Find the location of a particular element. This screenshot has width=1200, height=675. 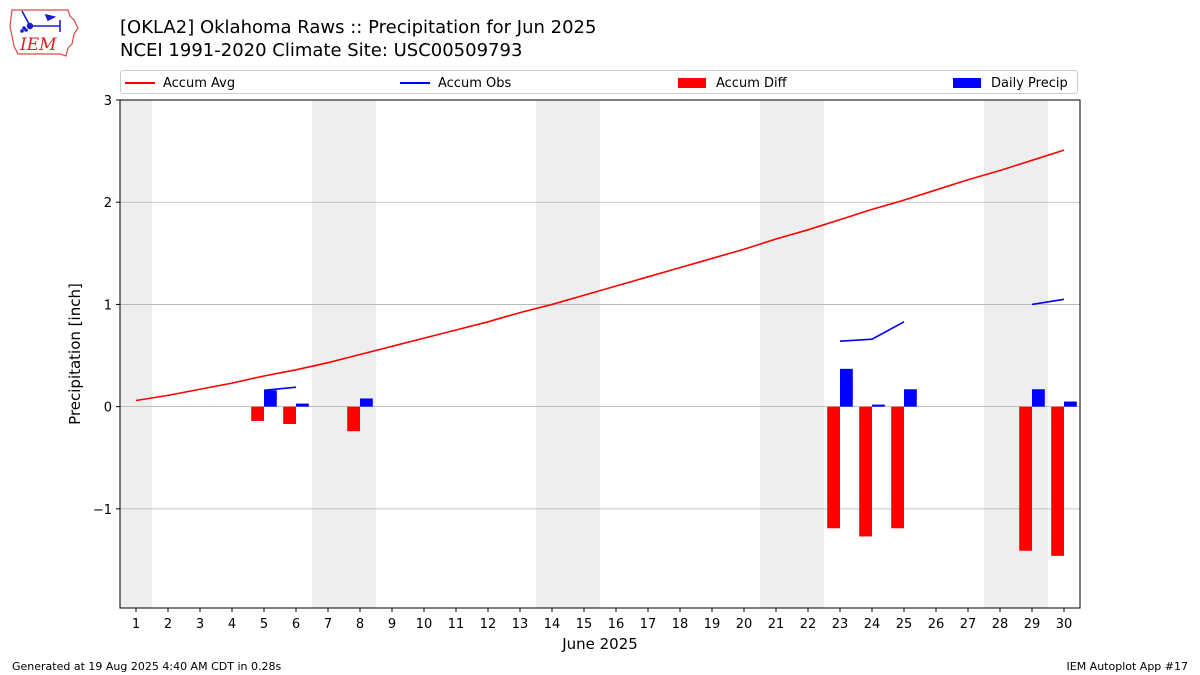

y-axis-label: Precipitation [inch] is located at coordinates (75, 354).